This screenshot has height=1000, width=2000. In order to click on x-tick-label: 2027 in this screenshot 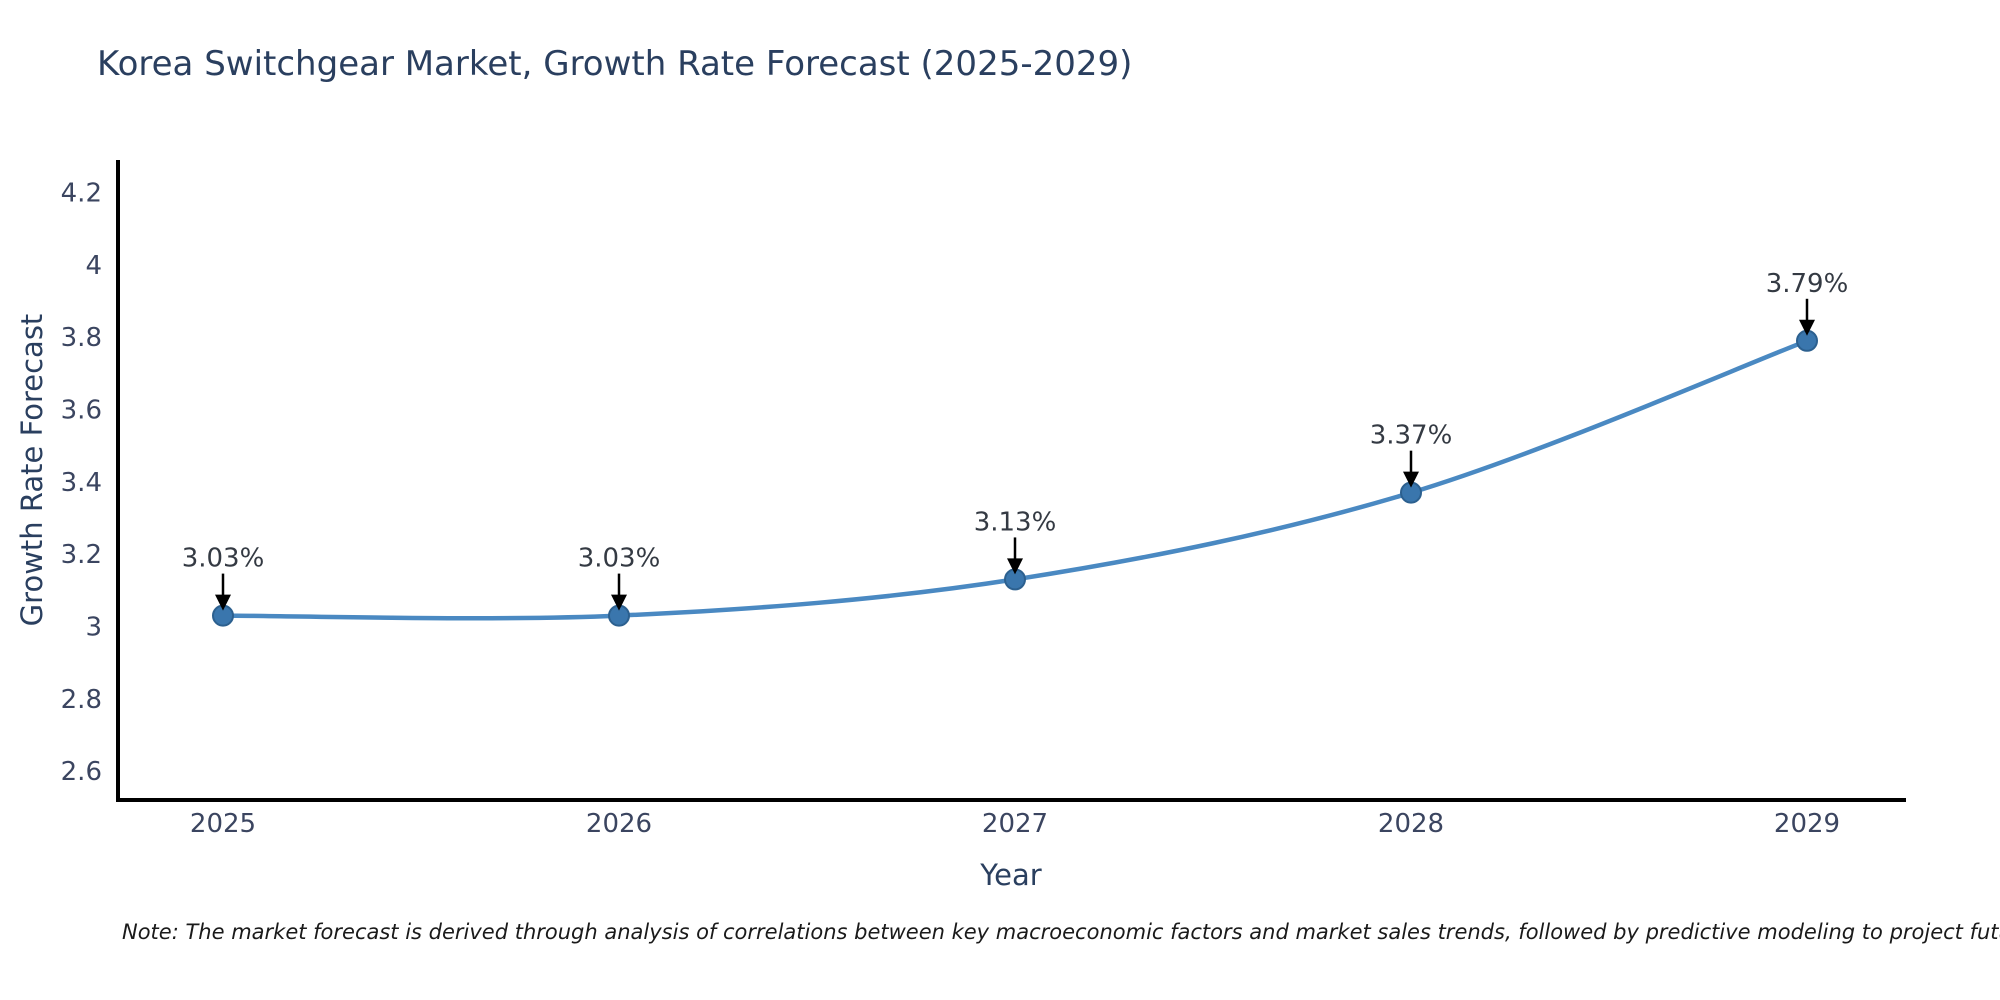, I will do `click(1015, 824)`.